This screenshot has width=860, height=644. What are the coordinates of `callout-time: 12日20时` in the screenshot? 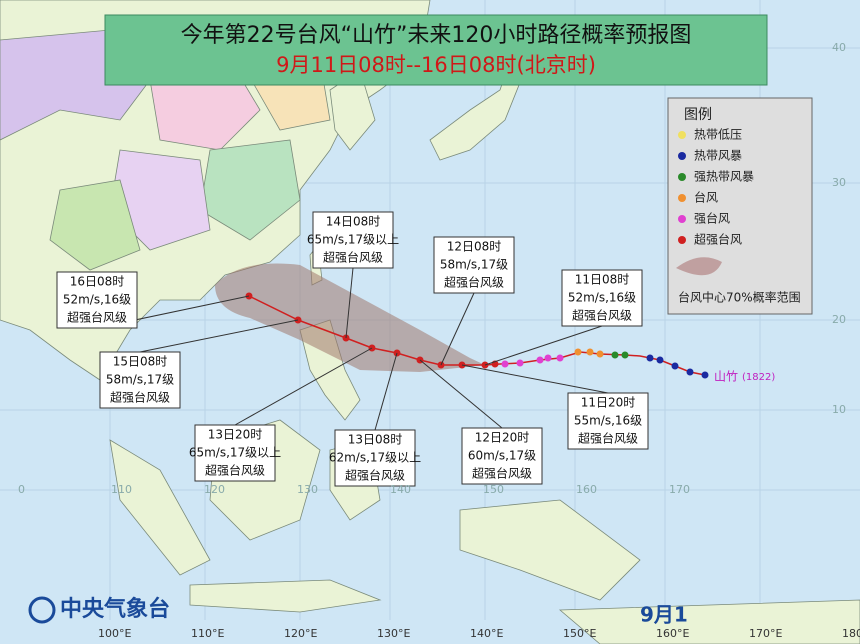 It's located at (502, 438).